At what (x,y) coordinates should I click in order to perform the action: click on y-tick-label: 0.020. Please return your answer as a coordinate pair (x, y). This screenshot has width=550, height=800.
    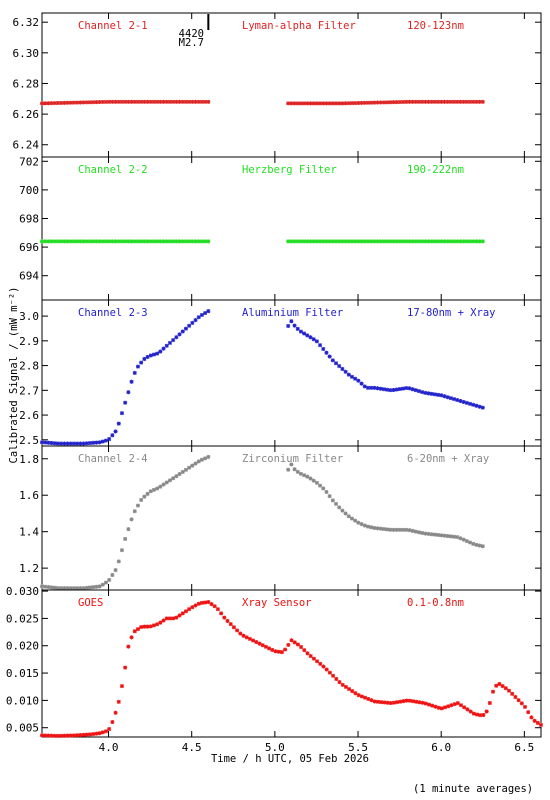
    Looking at the image, I should click on (22, 646).